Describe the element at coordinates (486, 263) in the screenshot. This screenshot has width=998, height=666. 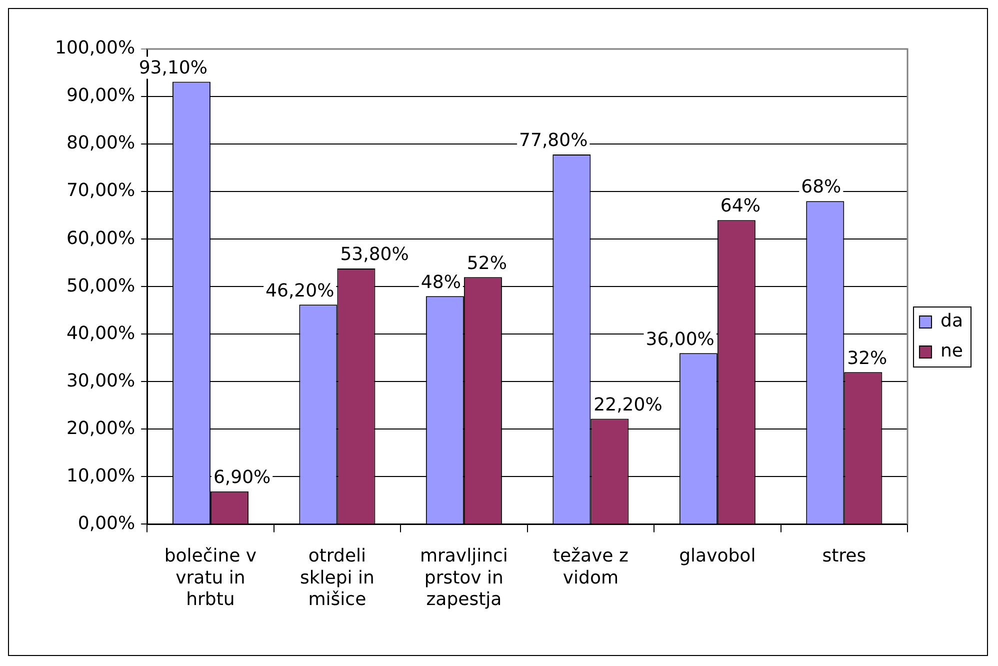
I see `data-label: 52%` at that location.